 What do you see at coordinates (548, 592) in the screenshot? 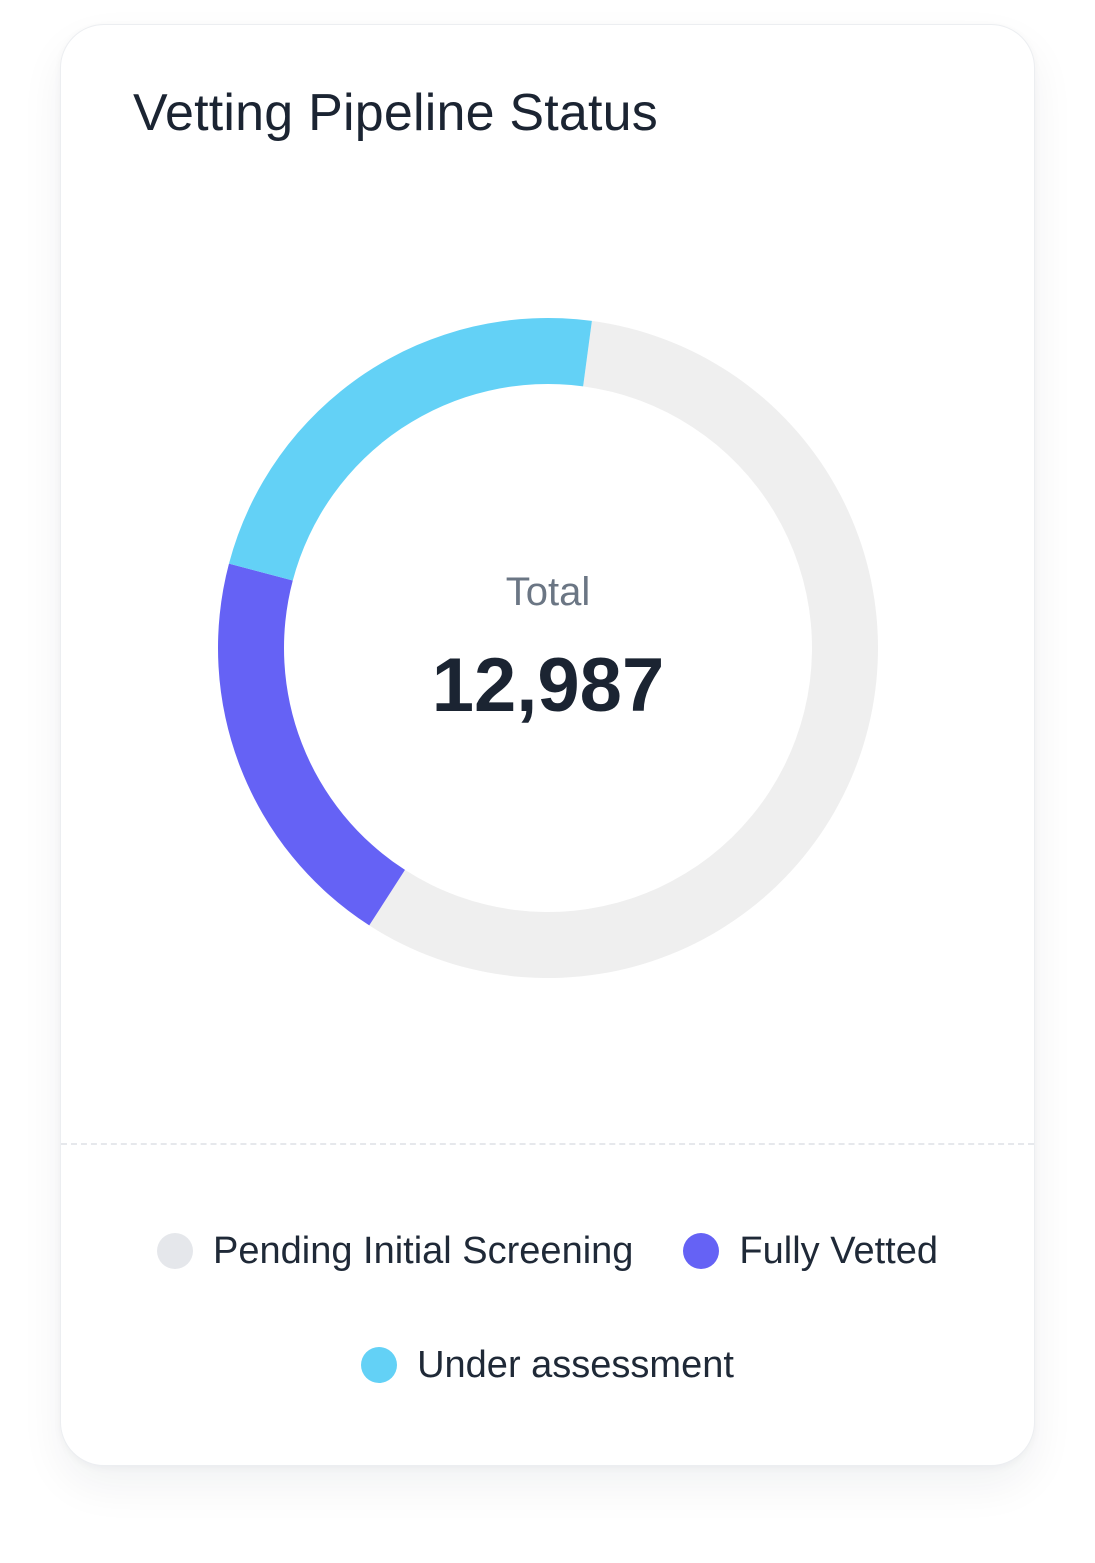
I see `center-total-label: Total` at bounding box center [548, 592].